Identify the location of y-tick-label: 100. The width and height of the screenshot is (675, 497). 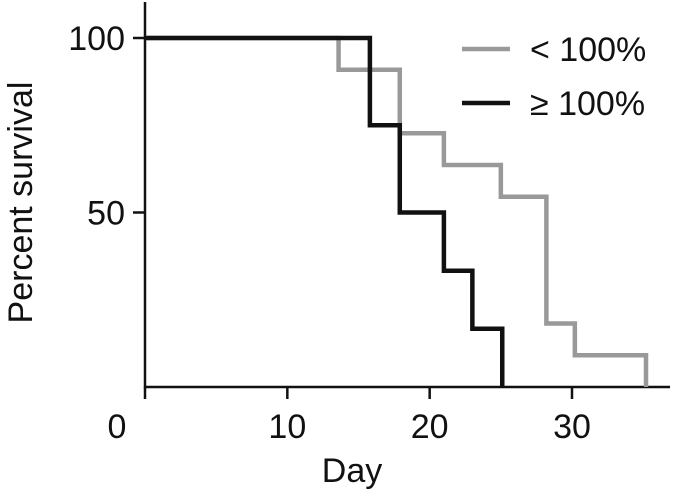
(96, 39).